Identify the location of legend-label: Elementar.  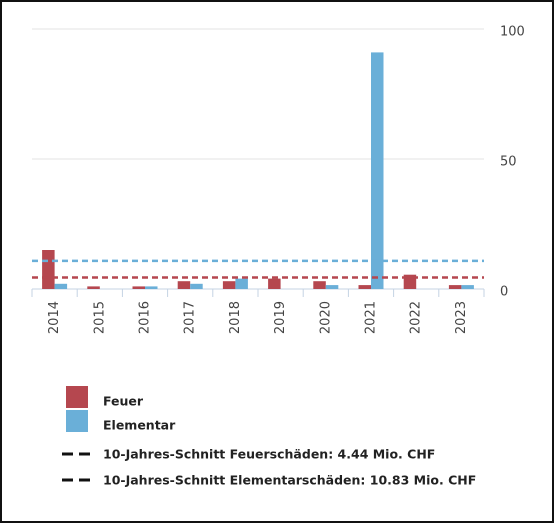
(139, 425).